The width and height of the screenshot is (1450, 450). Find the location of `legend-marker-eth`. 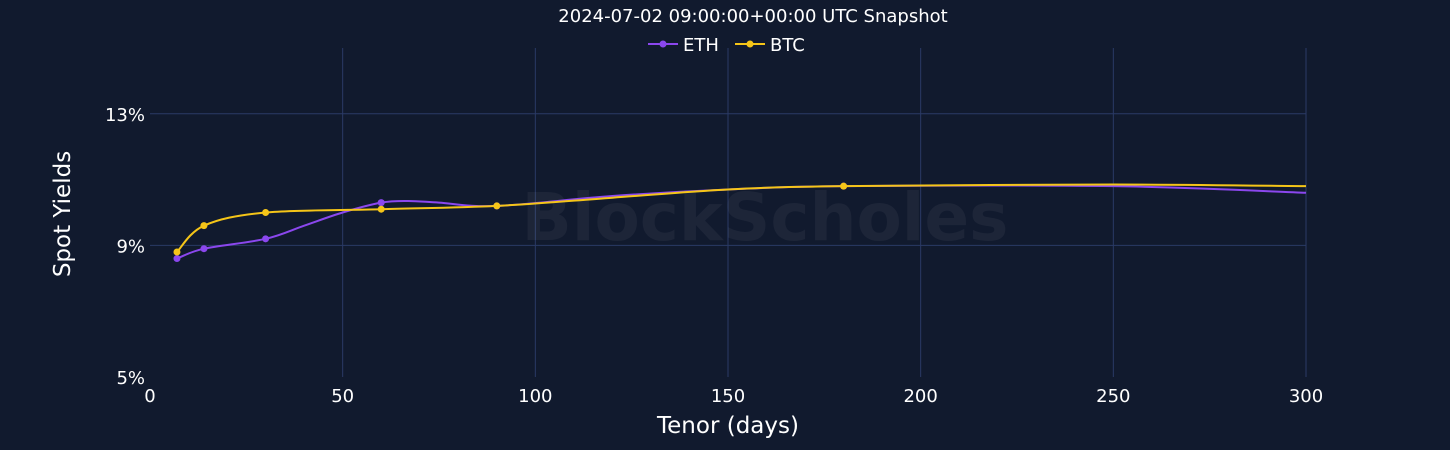

legend-marker-eth is located at coordinates (663, 44).